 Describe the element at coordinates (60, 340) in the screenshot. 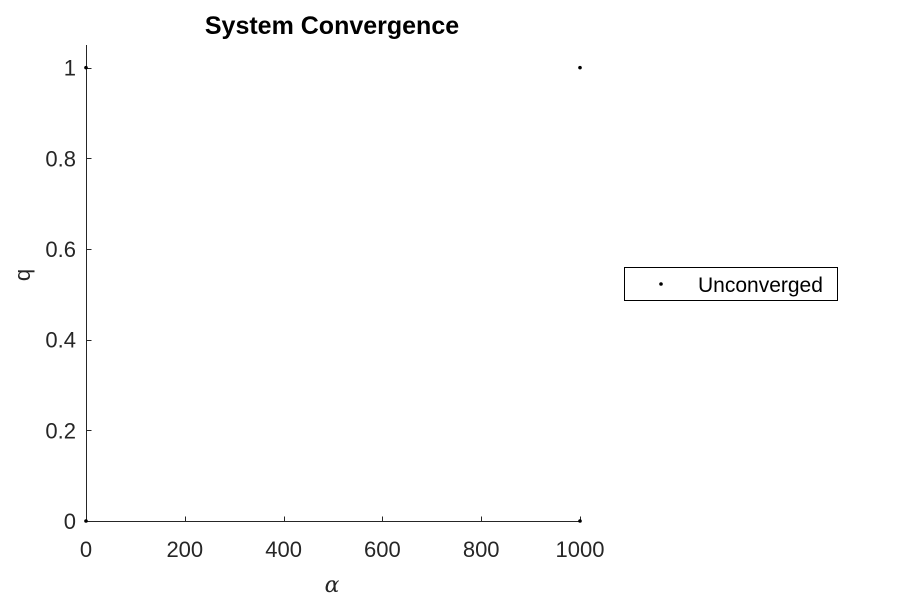

I see `y-tick-label: 0.4` at that location.